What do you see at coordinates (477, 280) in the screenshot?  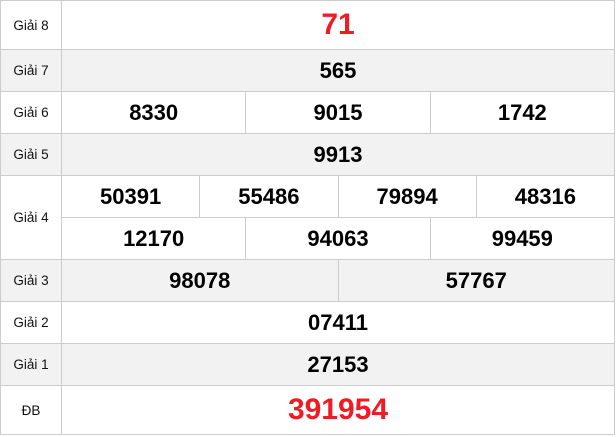 I see `prize-number: 57767` at bounding box center [477, 280].